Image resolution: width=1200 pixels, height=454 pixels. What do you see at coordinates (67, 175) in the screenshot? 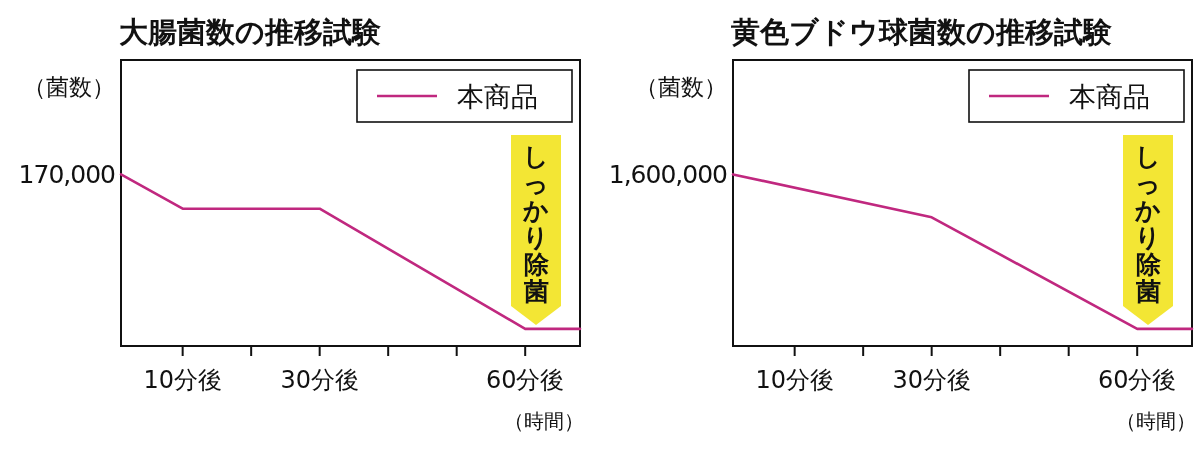
I see `annotation: 170,000` at bounding box center [67, 175].